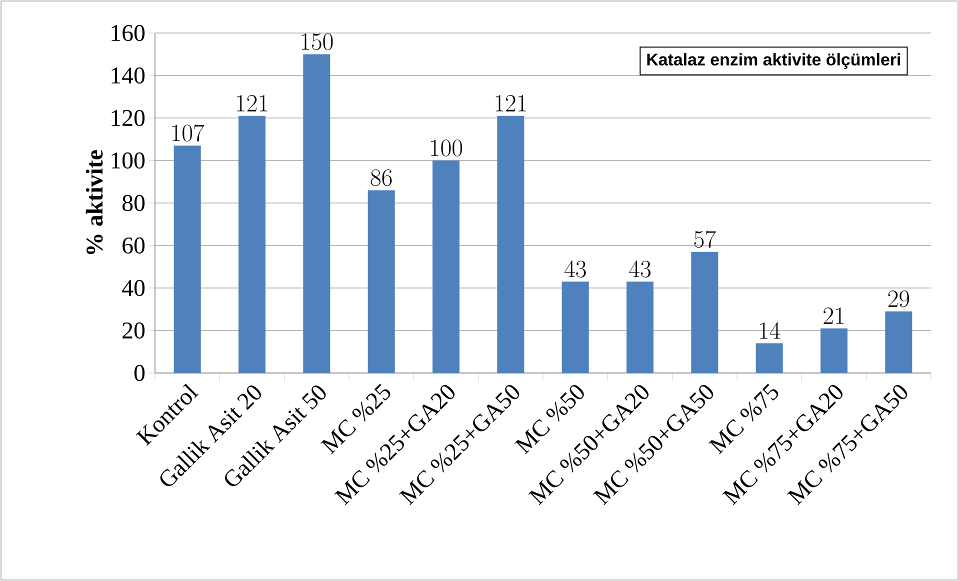  What do you see at coordinates (705, 239) in the screenshot?
I see `data-label: 57` at bounding box center [705, 239].